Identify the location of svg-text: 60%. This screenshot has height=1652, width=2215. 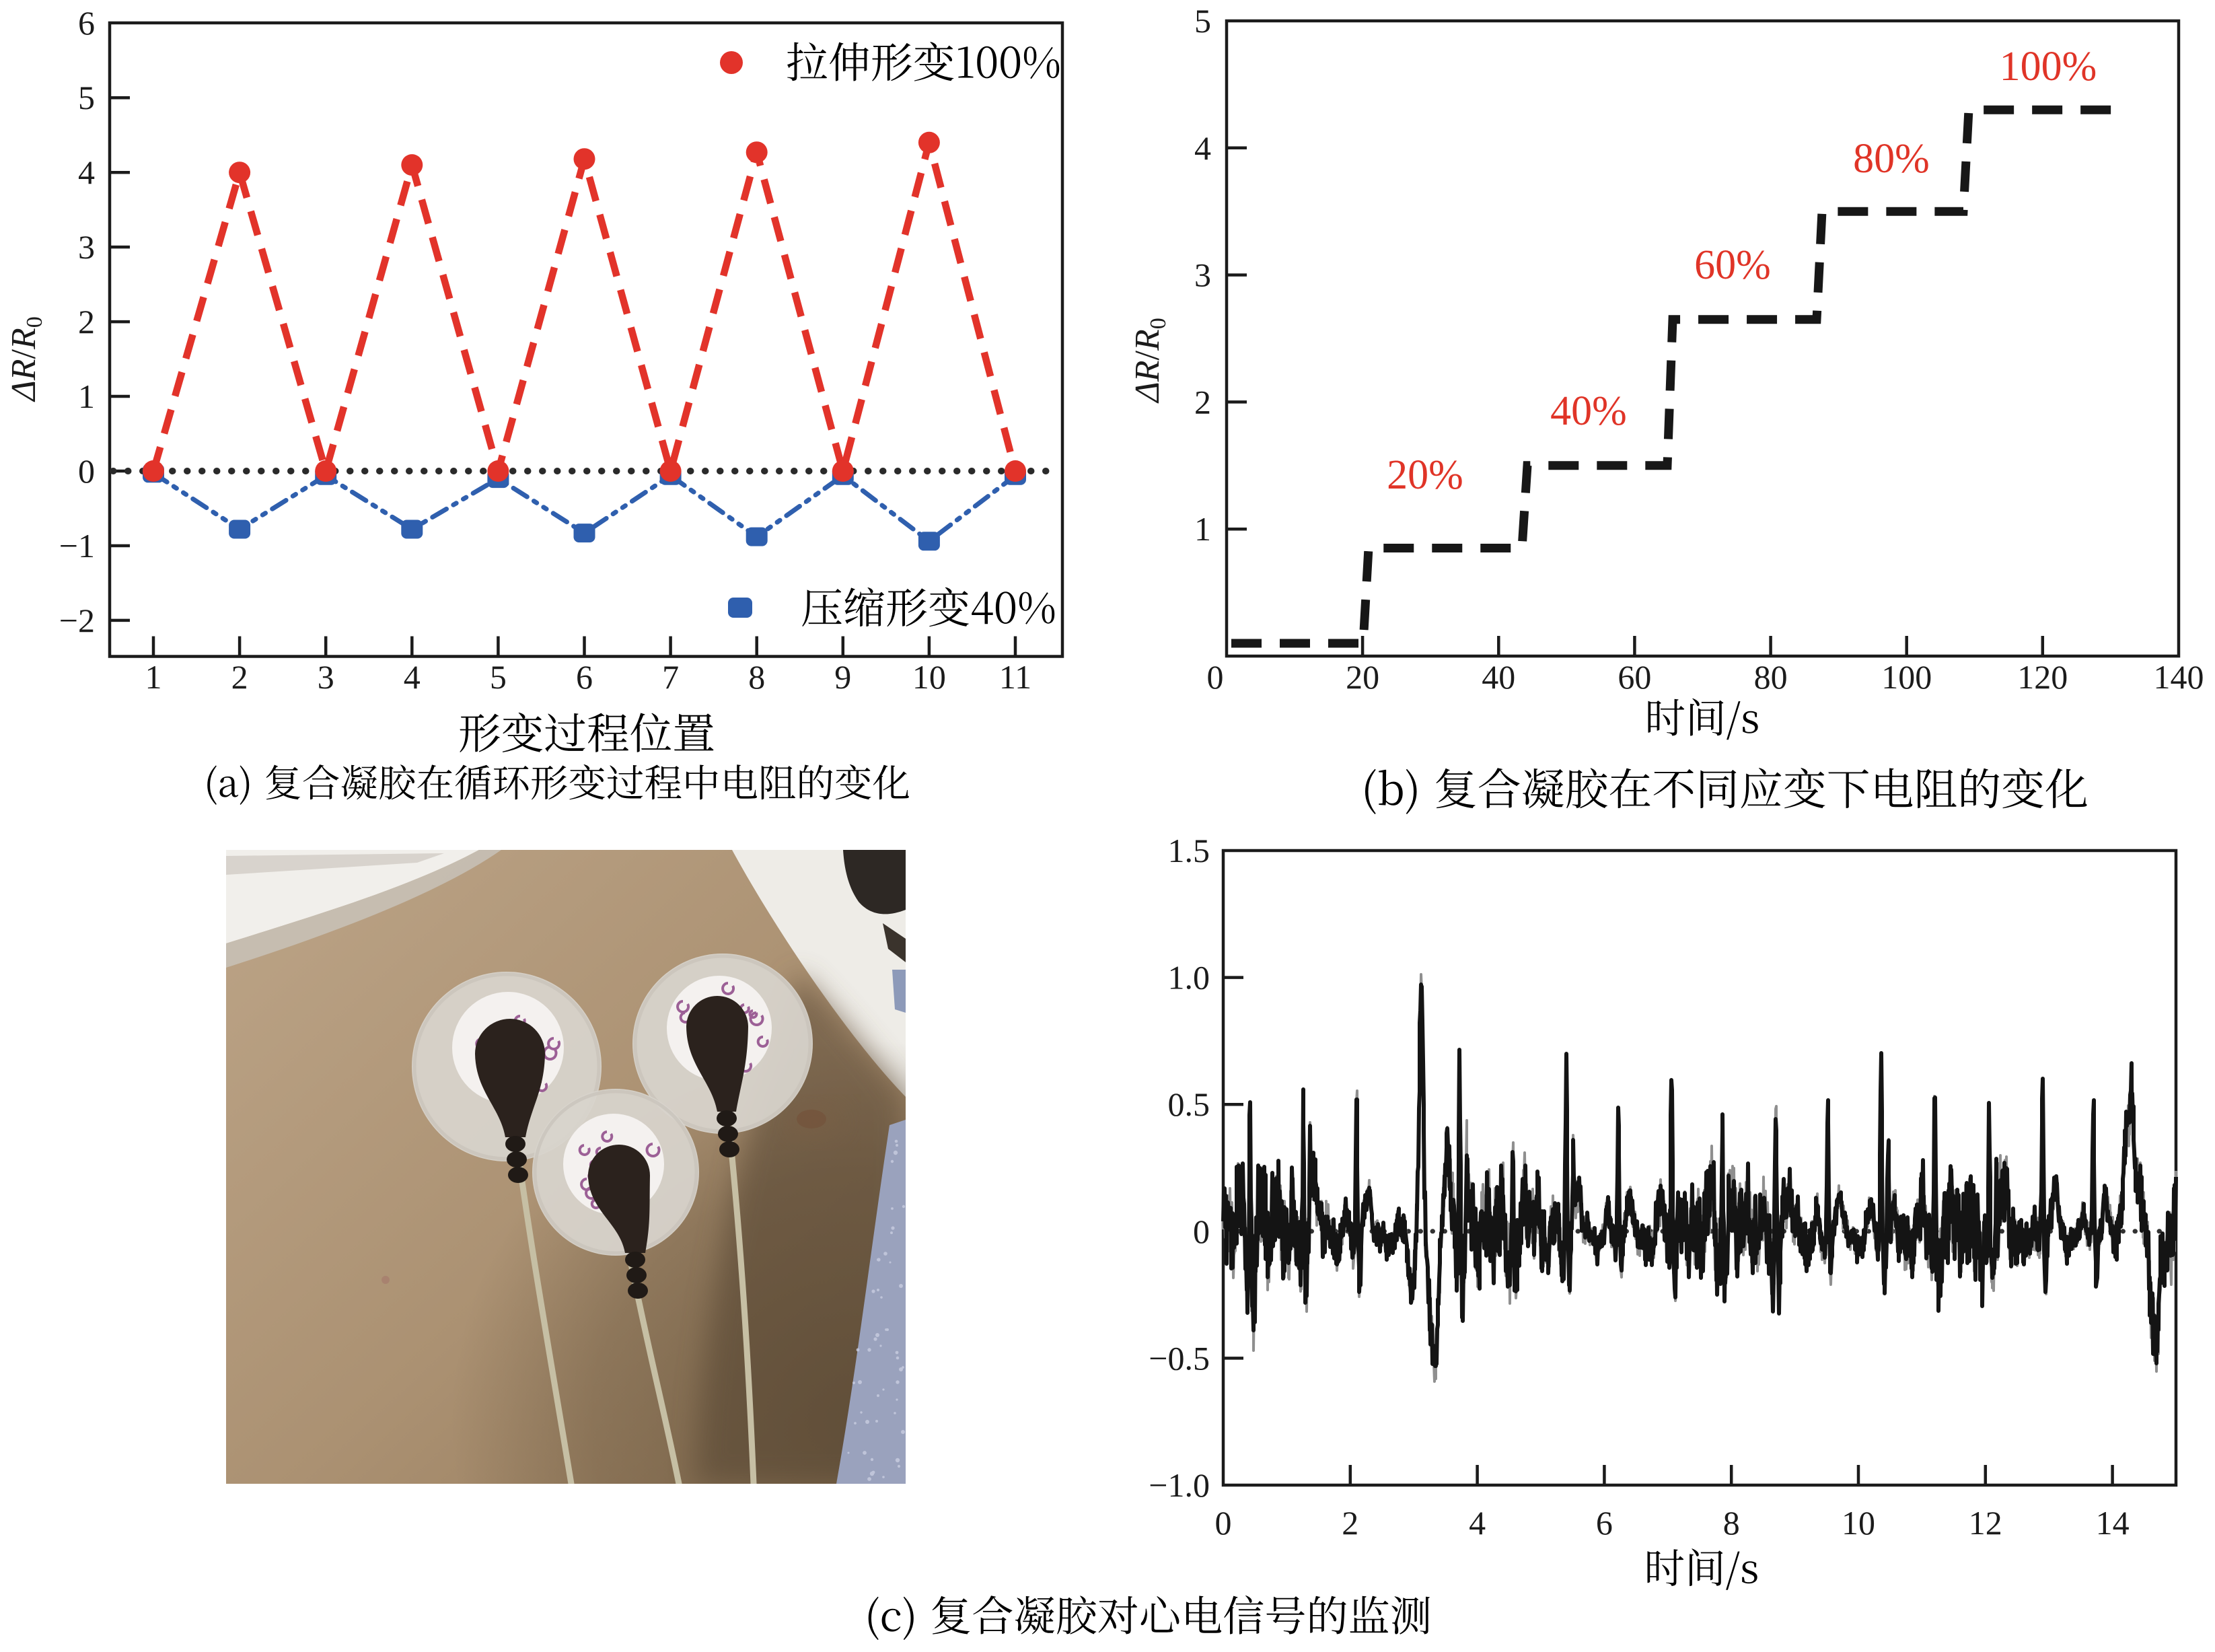
(1732, 265).